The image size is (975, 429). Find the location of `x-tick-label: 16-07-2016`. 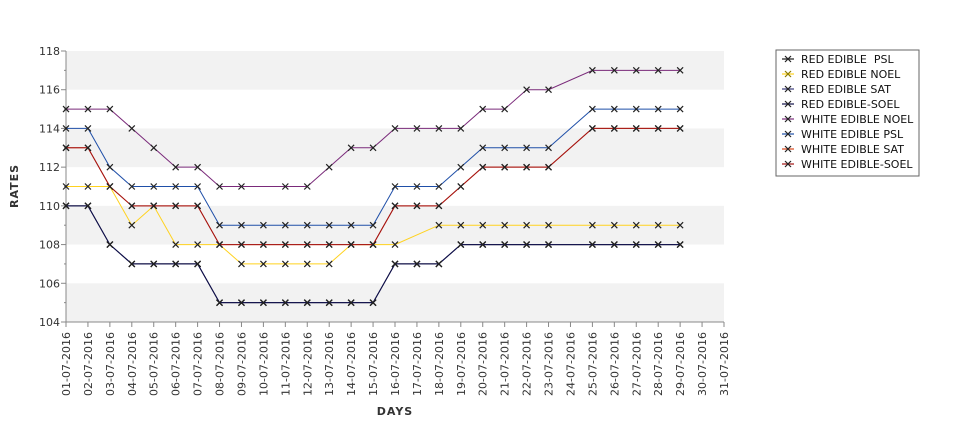

x-tick-label: 16-07-2016 is located at coordinates (395, 364).